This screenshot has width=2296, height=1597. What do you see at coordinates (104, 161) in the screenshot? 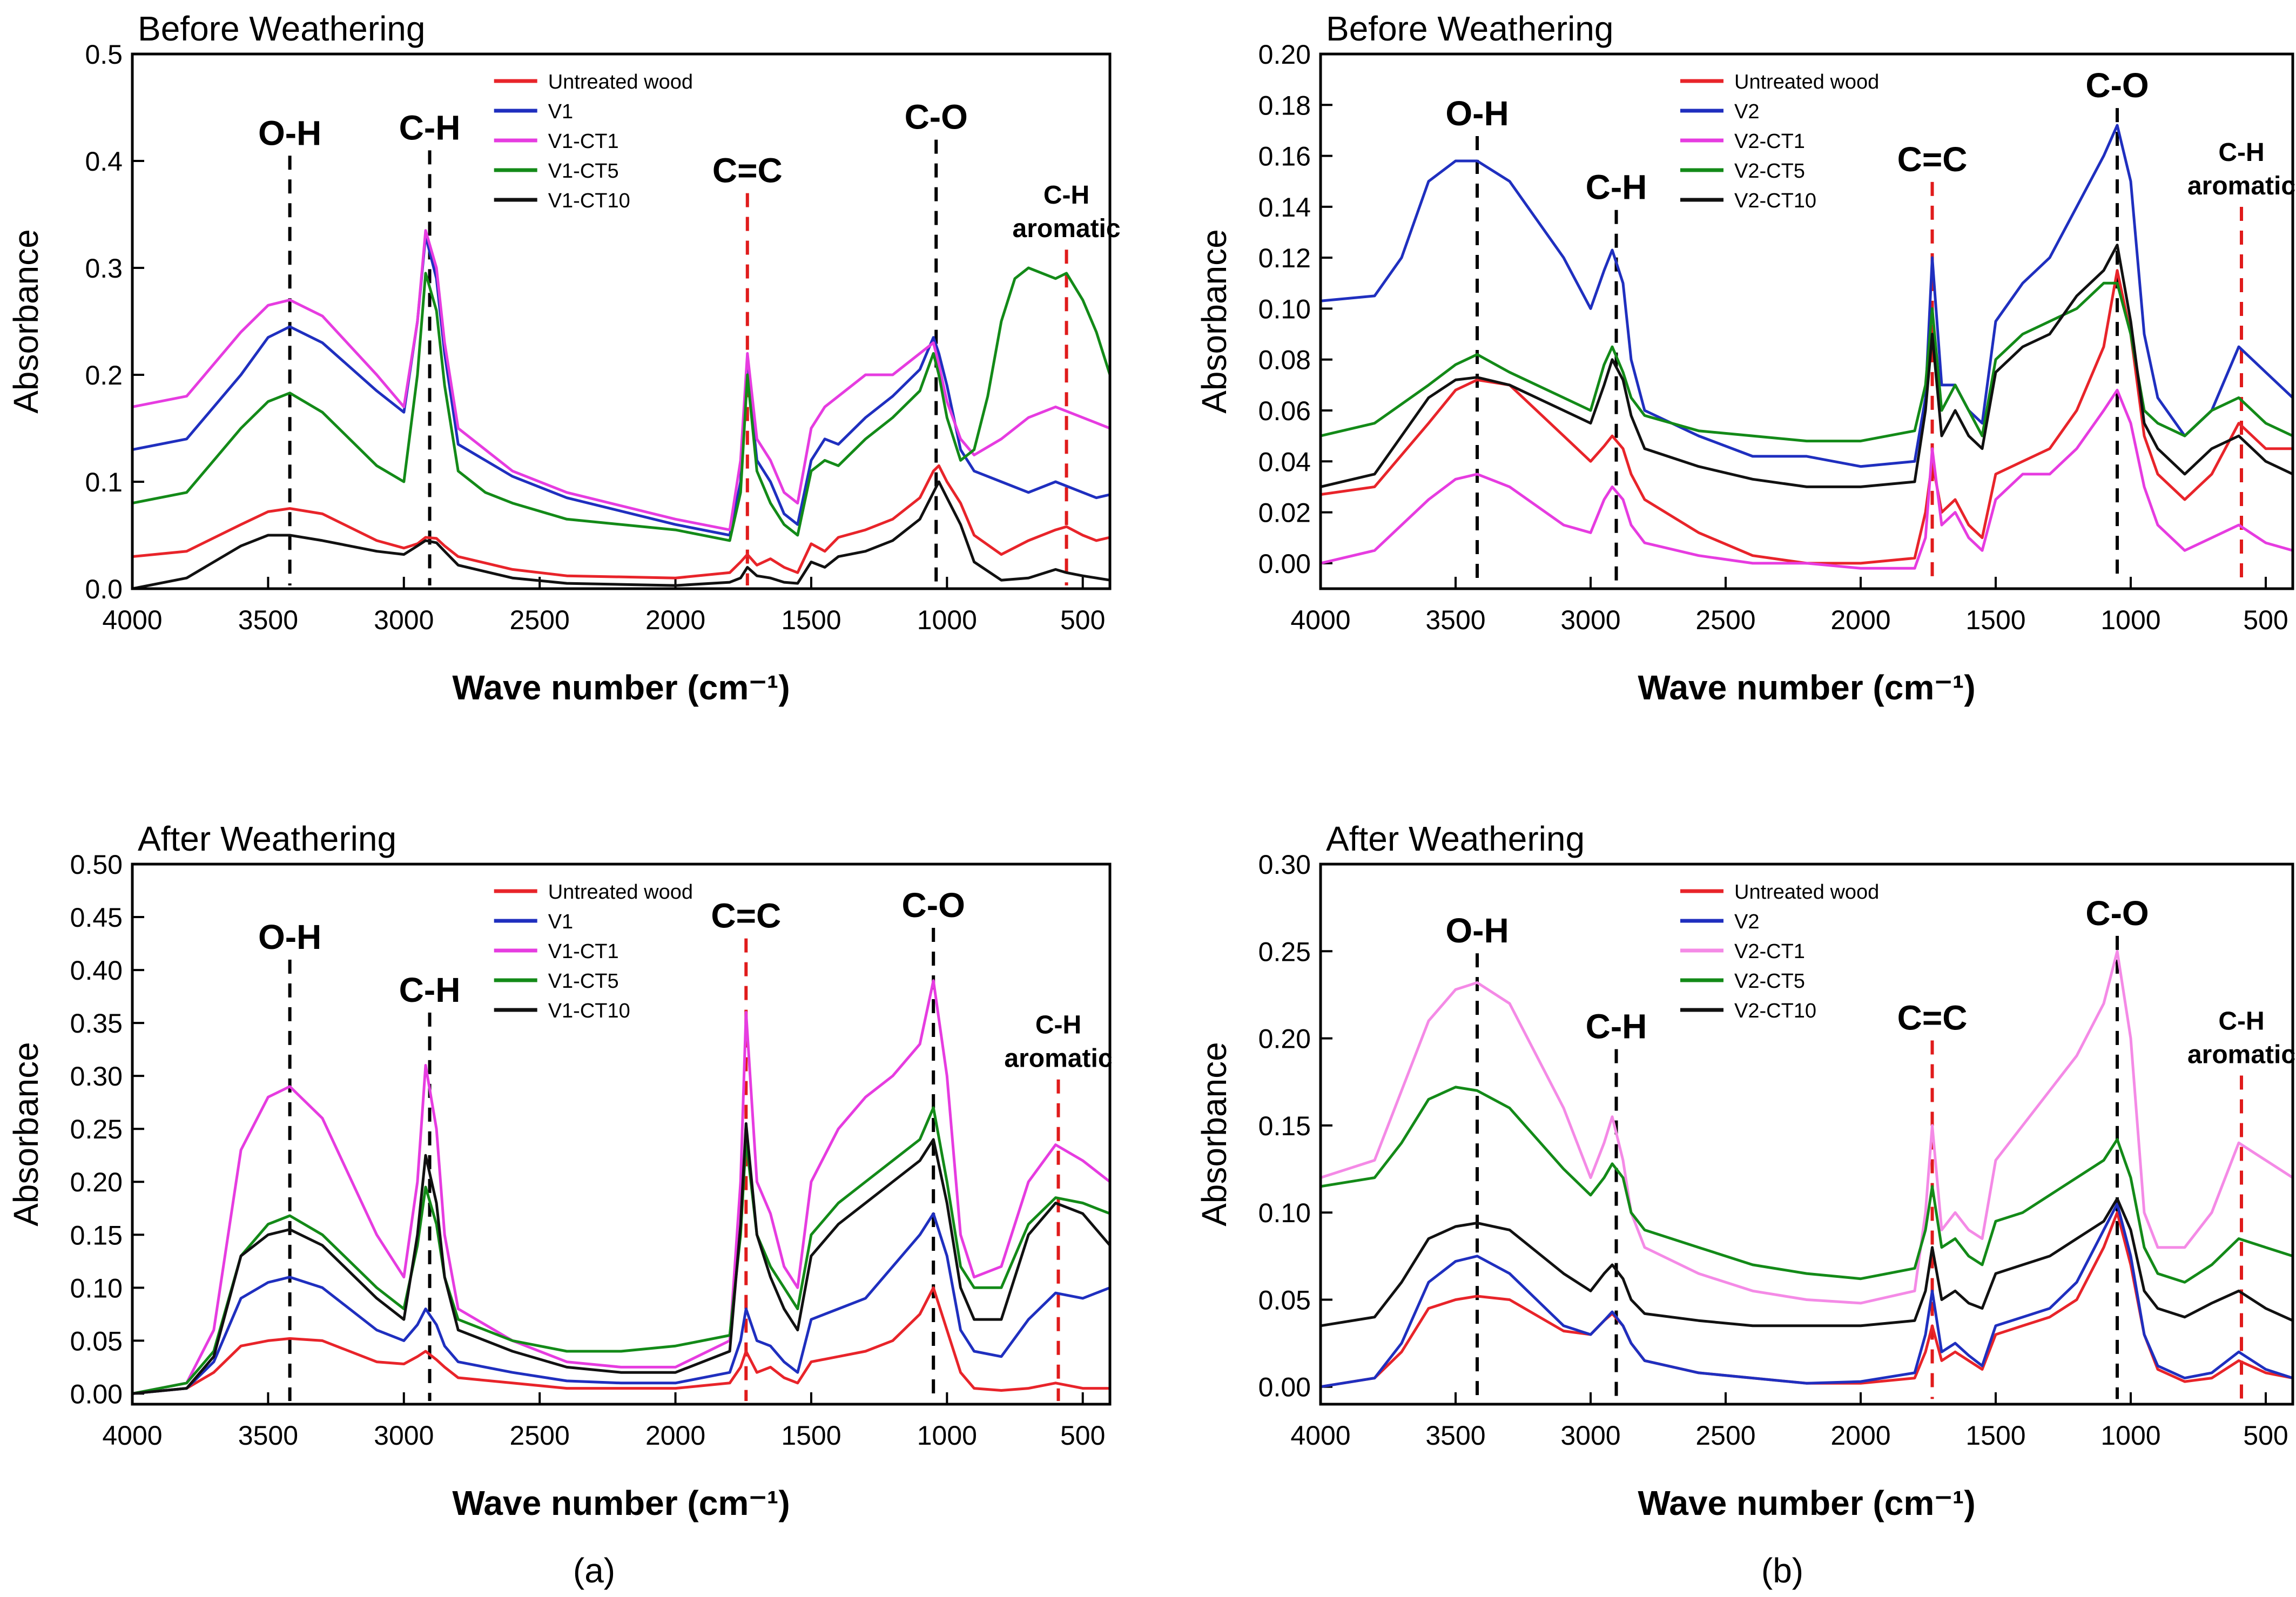
I see `y-tick-label: 0.4` at bounding box center [104, 161].